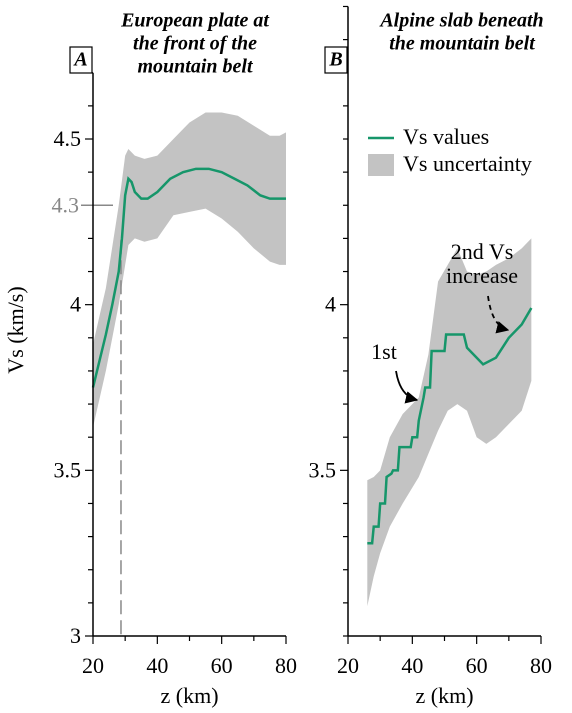 This screenshot has height=713, width=572. What do you see at coordinates (384, 351) in the screenshot?
I see `annotation: 1st` at bounding box center [384, 351].